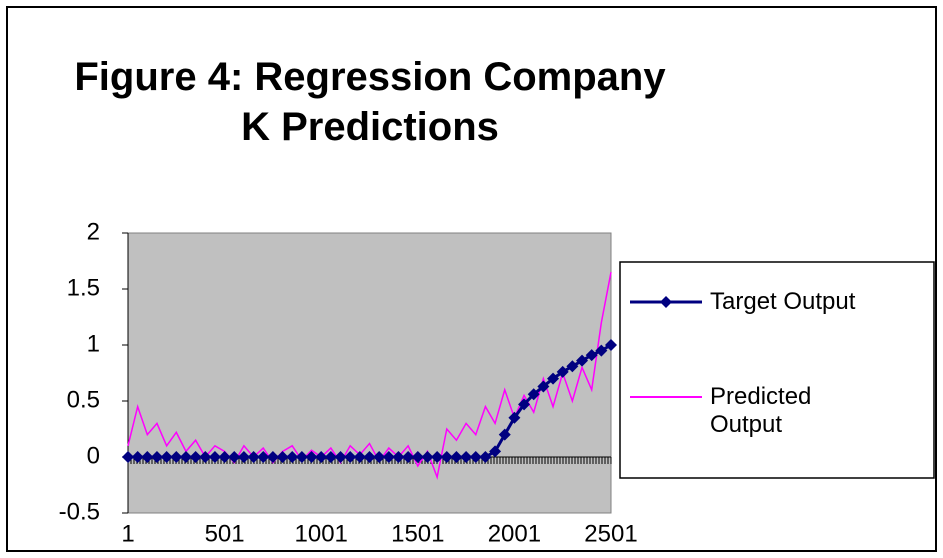 The image size is (943, 558). Describe the element at coordinates (93, 343) in the screenshot. I see `y-tick-label: 1` at that location.